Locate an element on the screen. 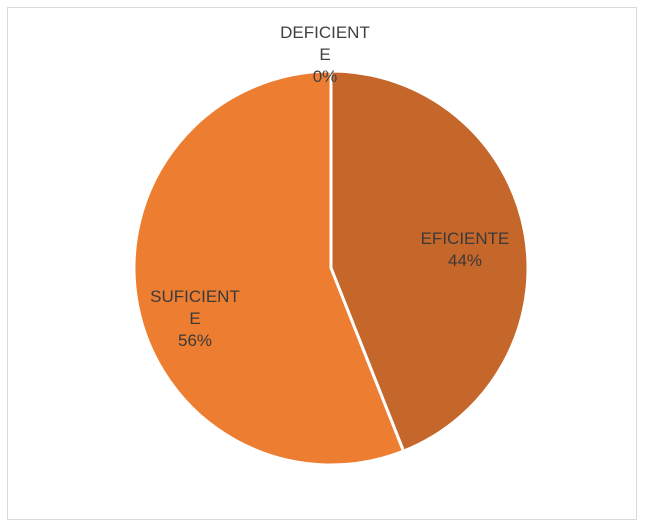 The height and width of the screenshot is (528, 645). data-label-deficiente: DEFICIENT E 0% is located at coordinates (325, 54).